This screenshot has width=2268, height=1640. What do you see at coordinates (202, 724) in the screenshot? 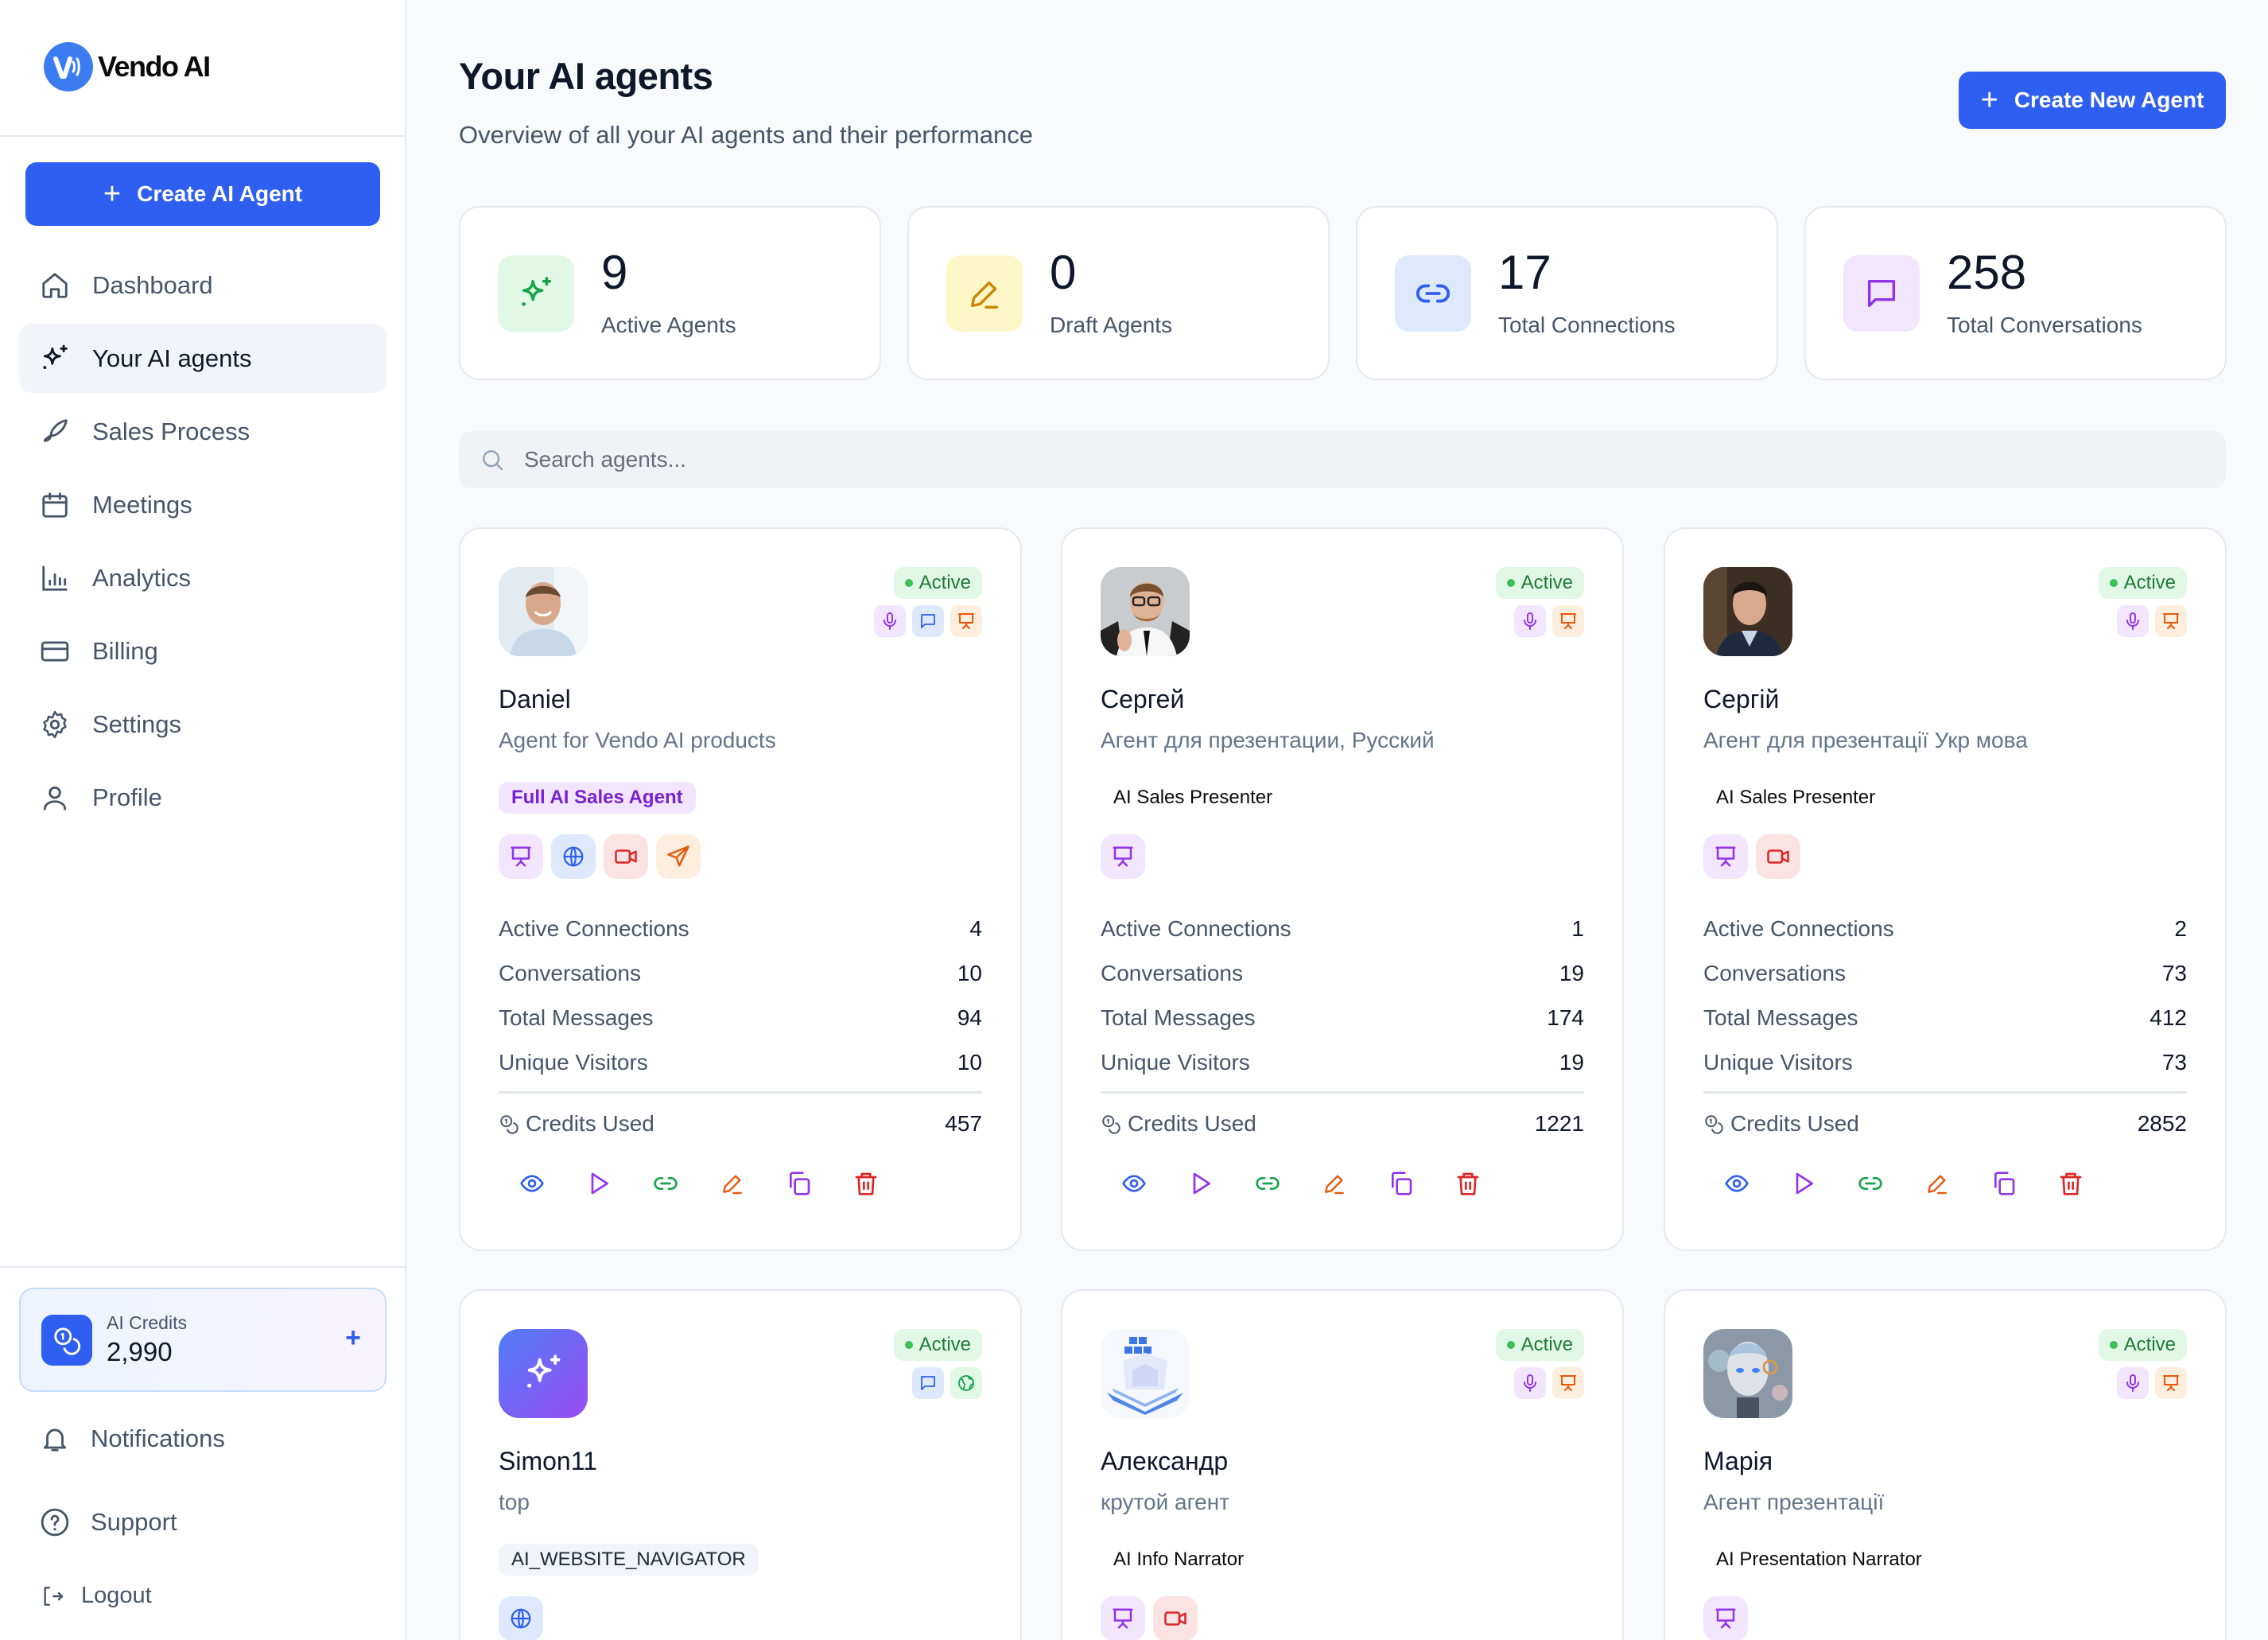
I see `sidebar-item-settings: Settings` at bounding box center [202, 724].